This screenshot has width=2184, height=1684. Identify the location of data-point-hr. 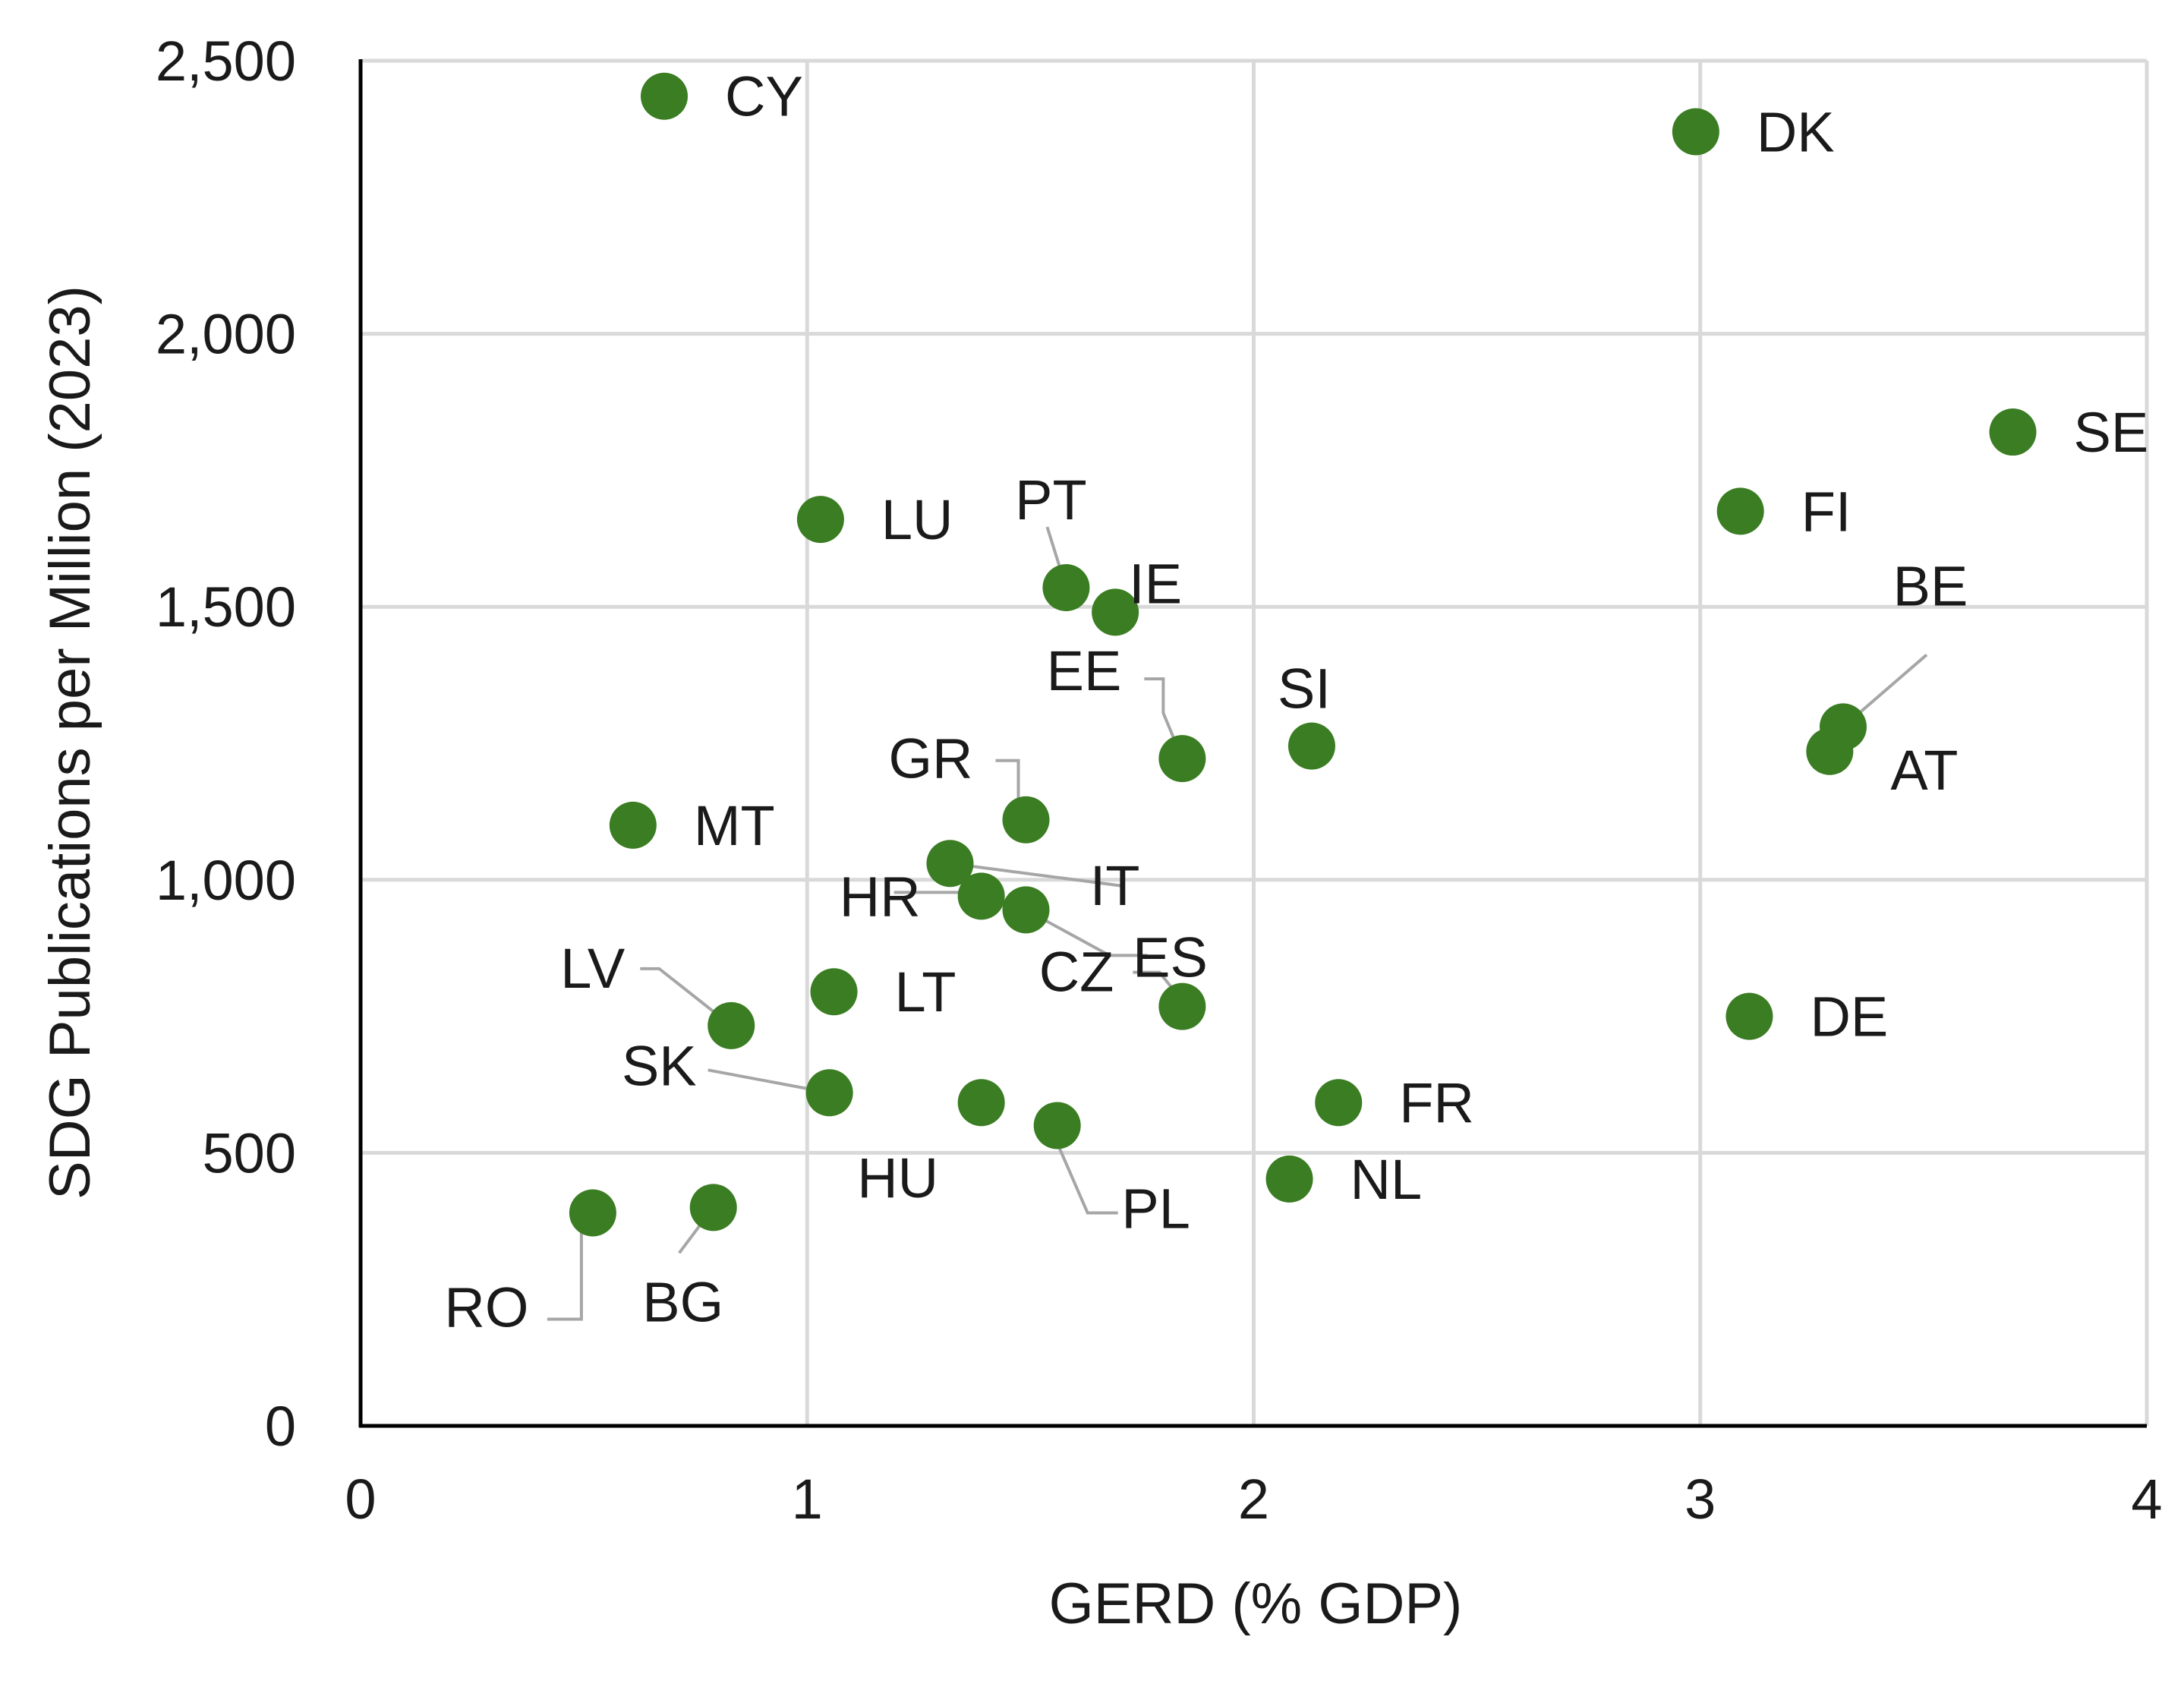
(981, 896).